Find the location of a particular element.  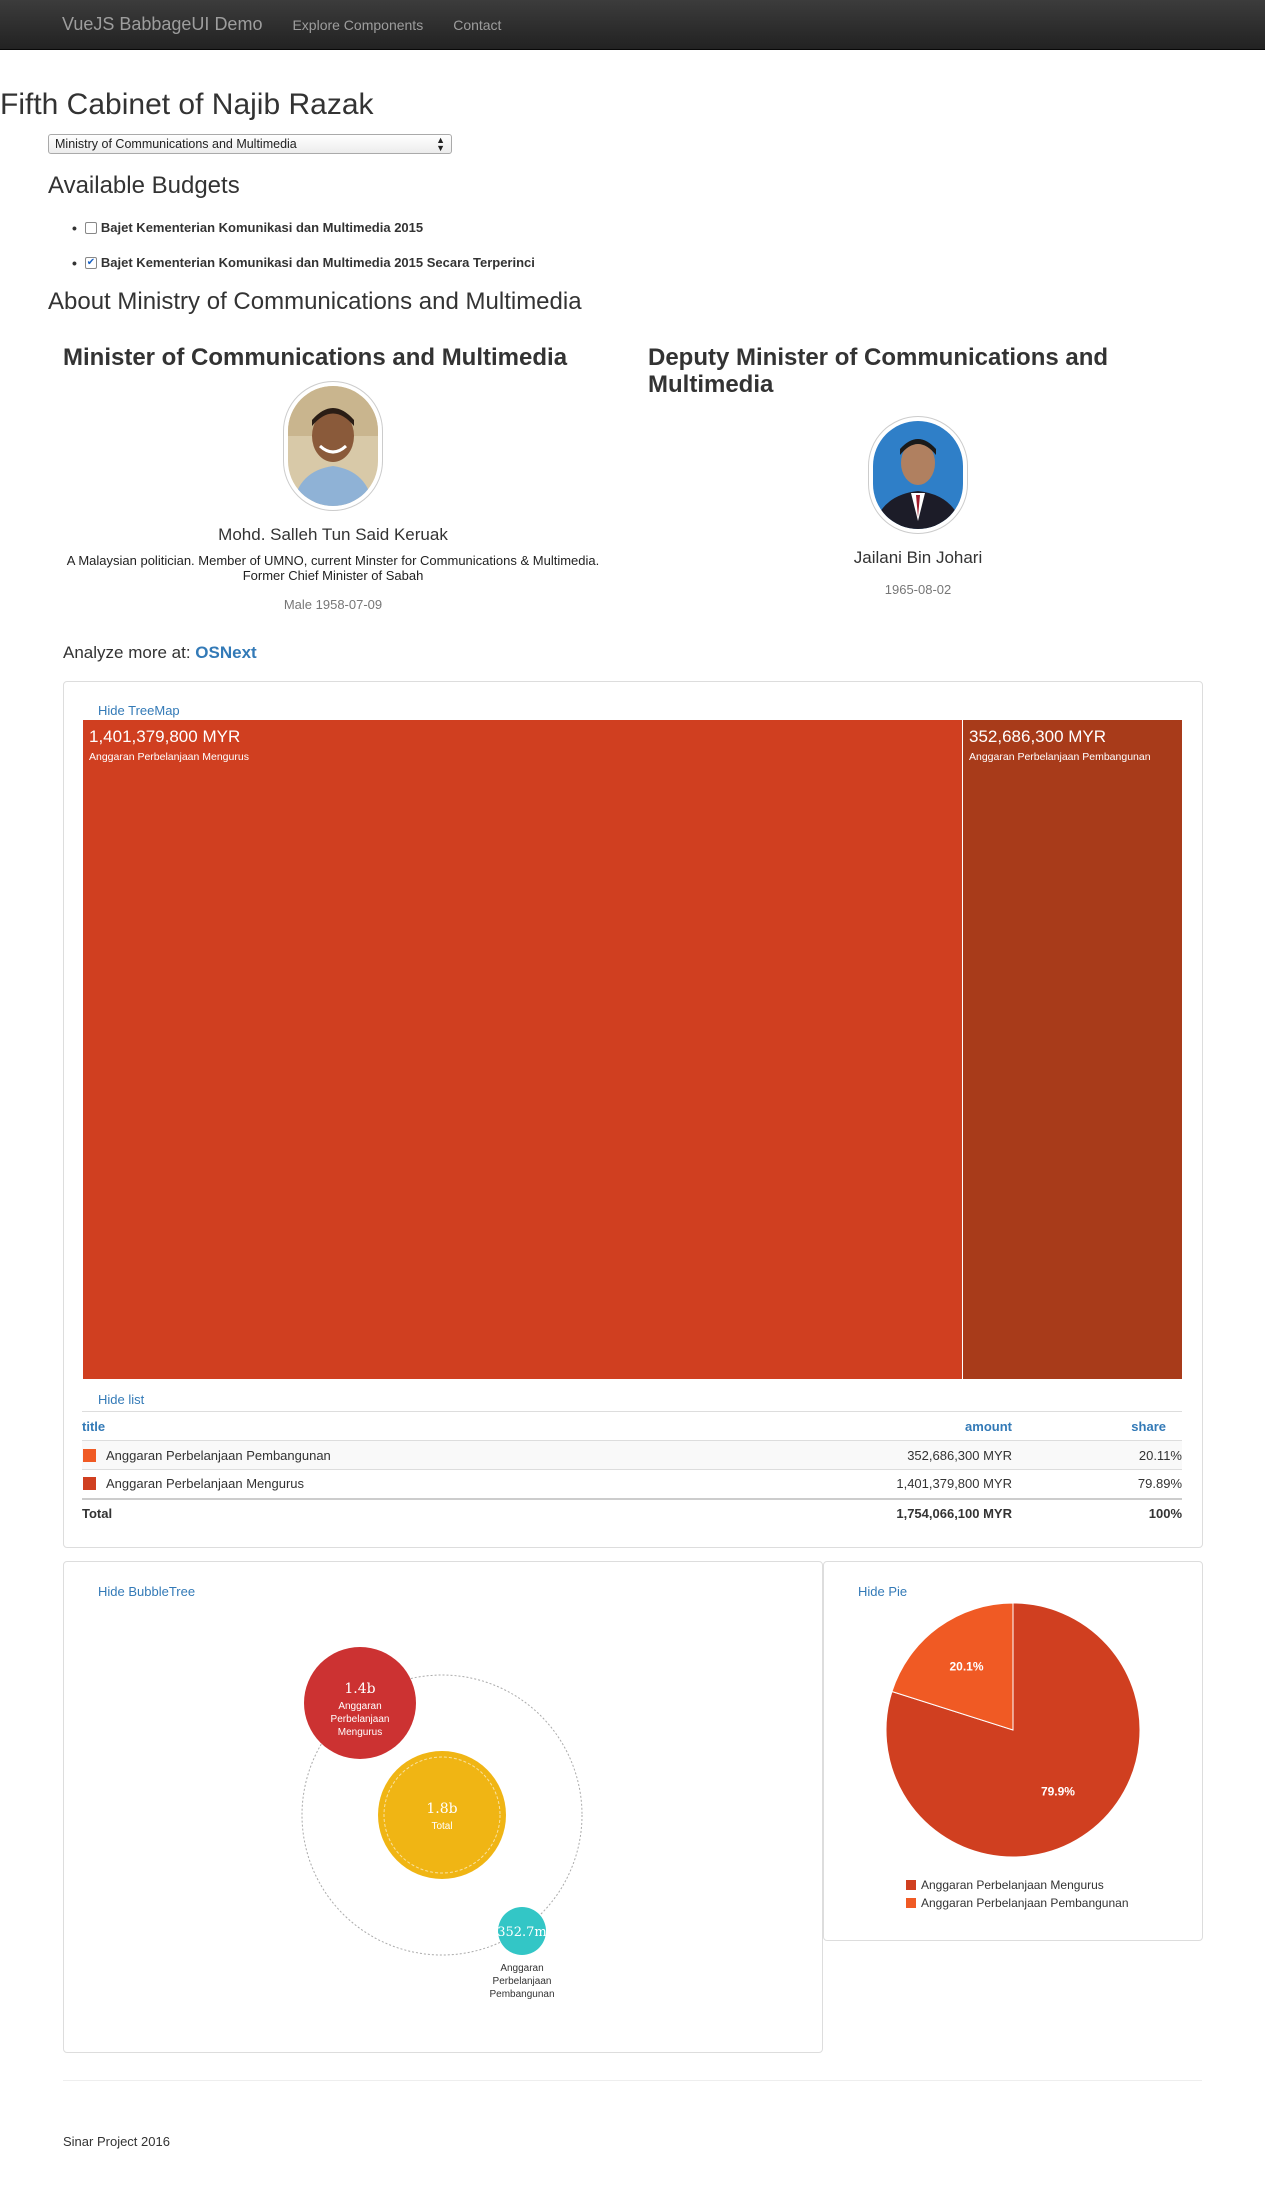

footer-text: Sinar Project 2016 is located at coordinates (116, 2141).